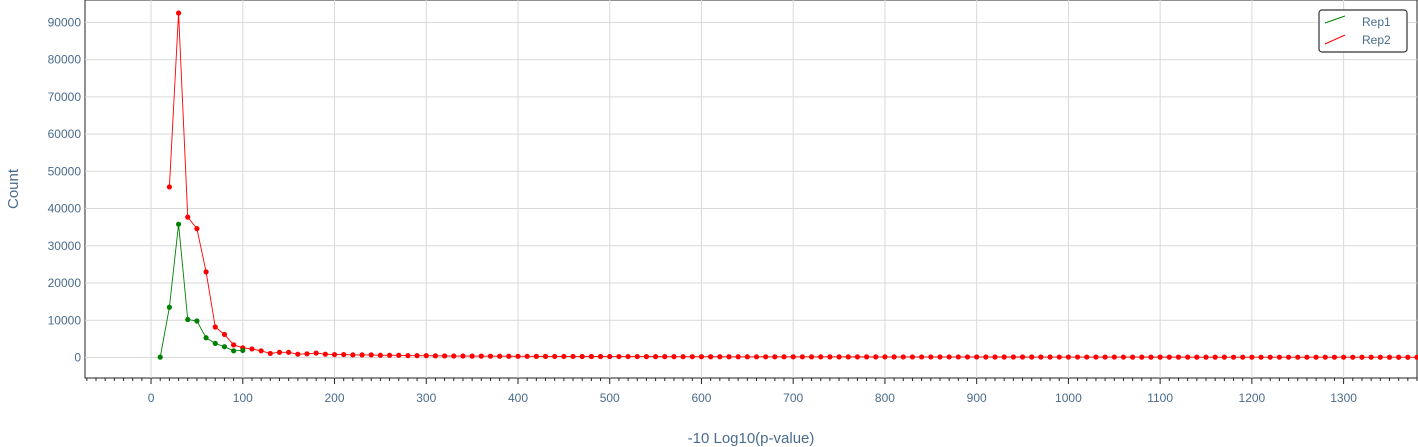  What do you see at coordinates (518, 398) in the screenshot?
I see `x-tick-label: 400` at bounding box center [518, 398].